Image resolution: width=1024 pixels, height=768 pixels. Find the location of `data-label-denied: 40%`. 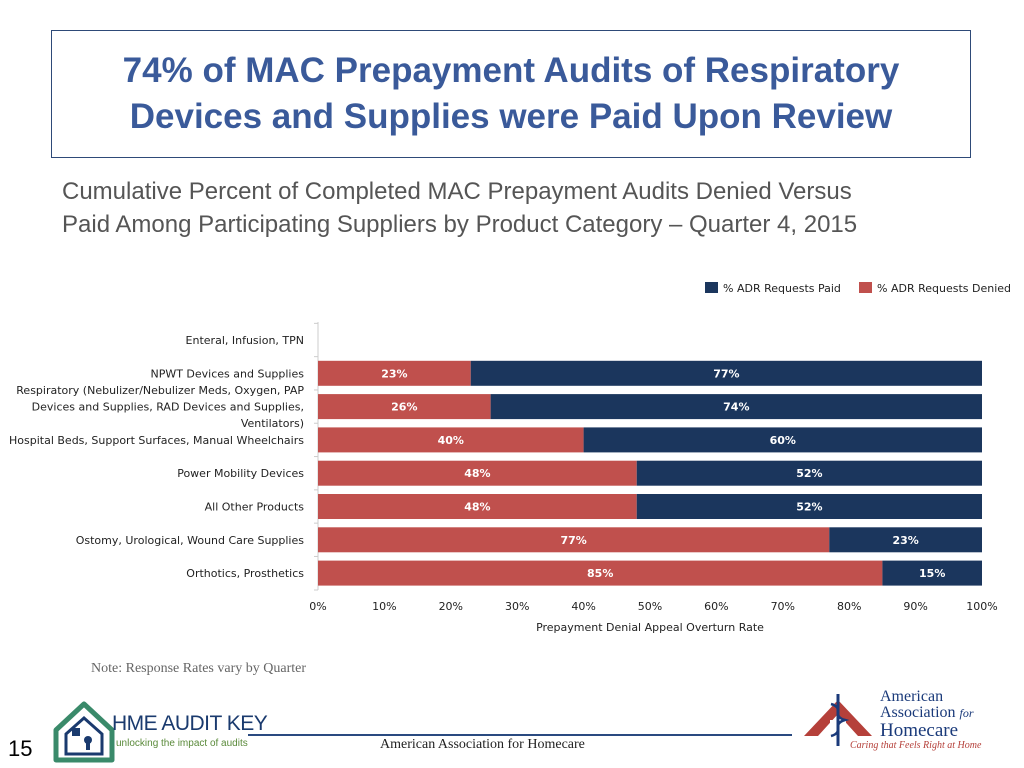

data-label-denied: 40% is located at coordinates (451, 440).